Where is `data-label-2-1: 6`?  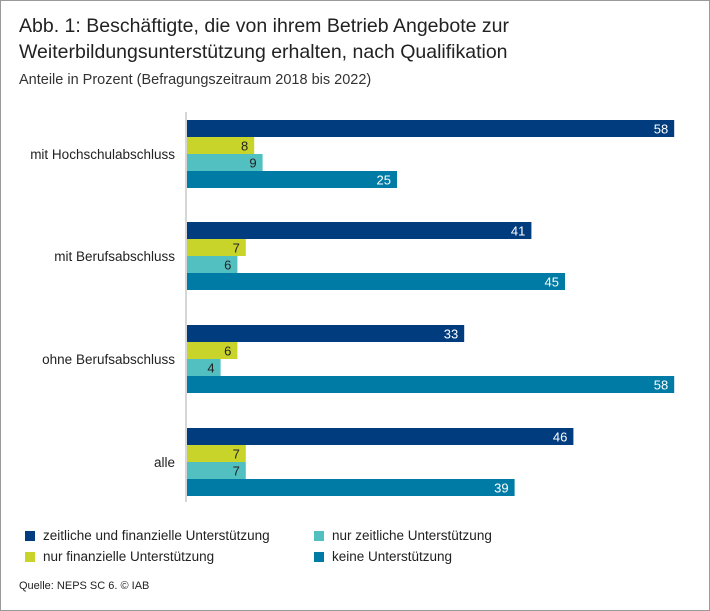 data-label-2-1: 6 is located at coordinates (227, 351).